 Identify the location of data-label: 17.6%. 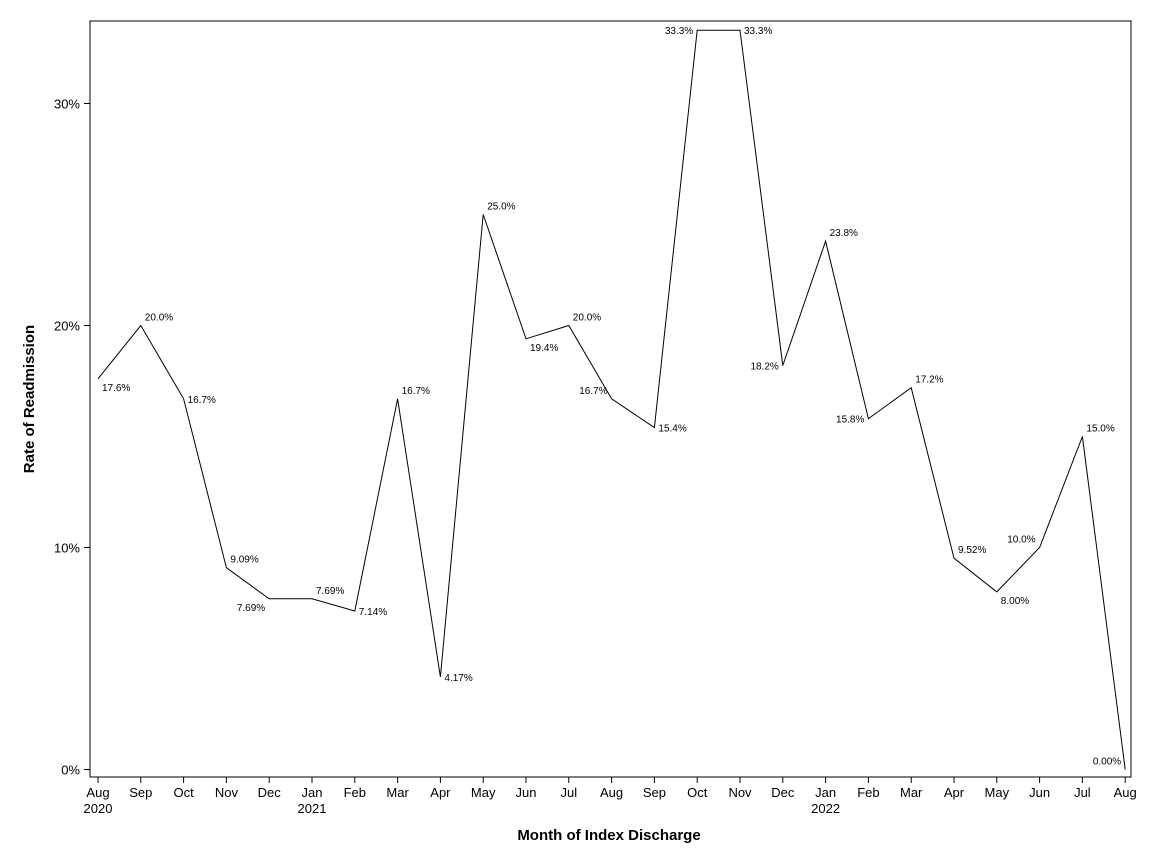
(116, 388).